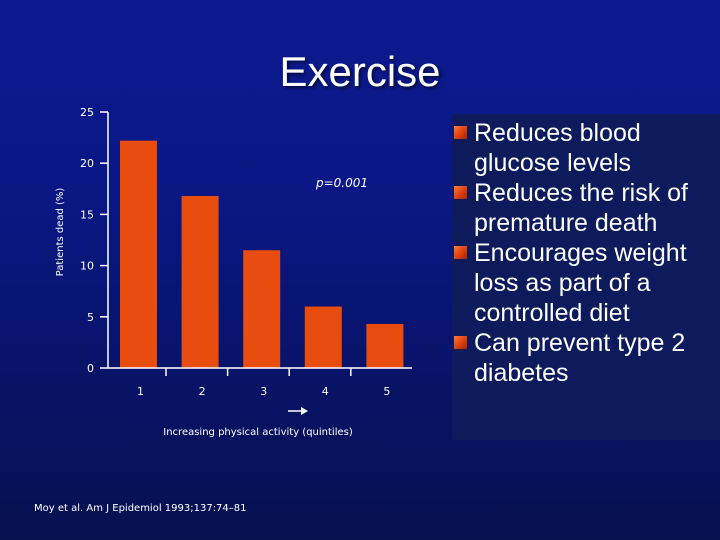 This screenshot has height=540, width=720. What do you see at coordinates (140, 391) in the screenshot?
I see `x-tick-label: 1` at bounding box center [140, 391].